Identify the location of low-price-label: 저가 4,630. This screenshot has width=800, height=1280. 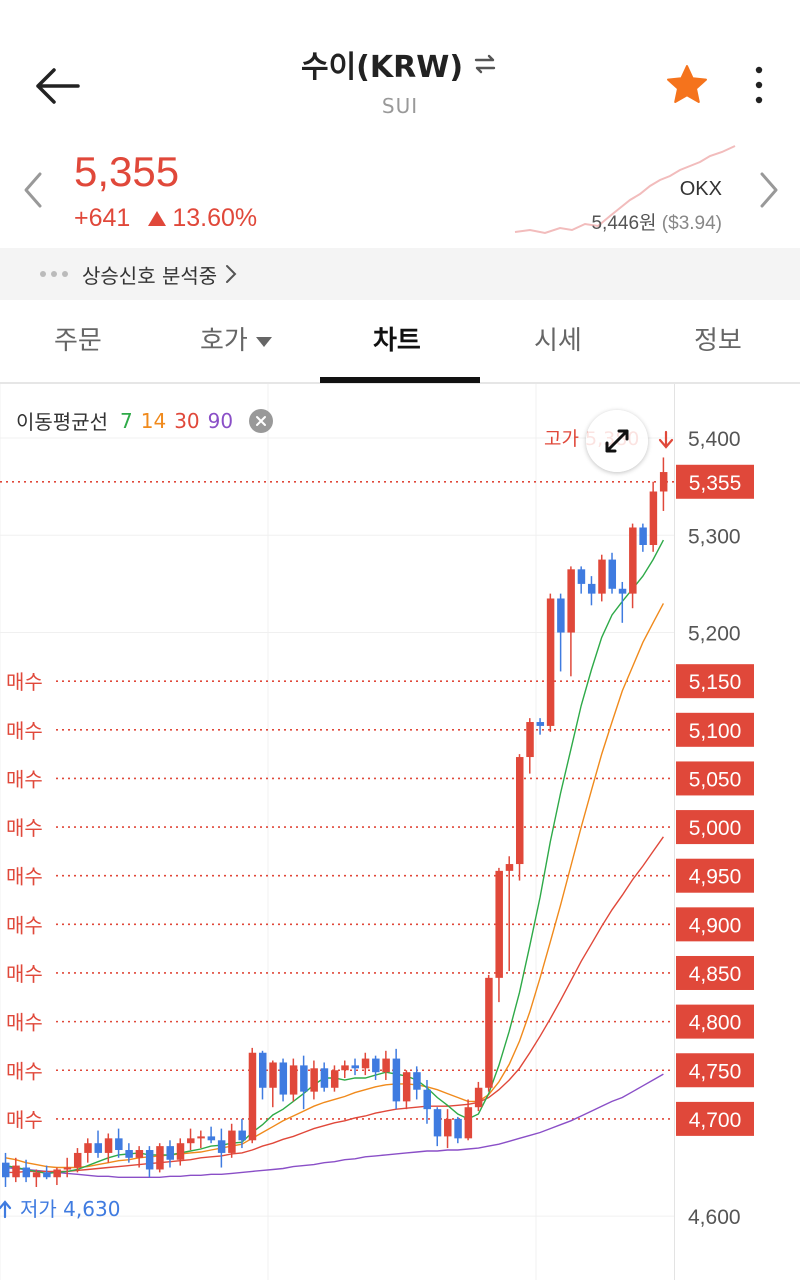
(70, 1209).